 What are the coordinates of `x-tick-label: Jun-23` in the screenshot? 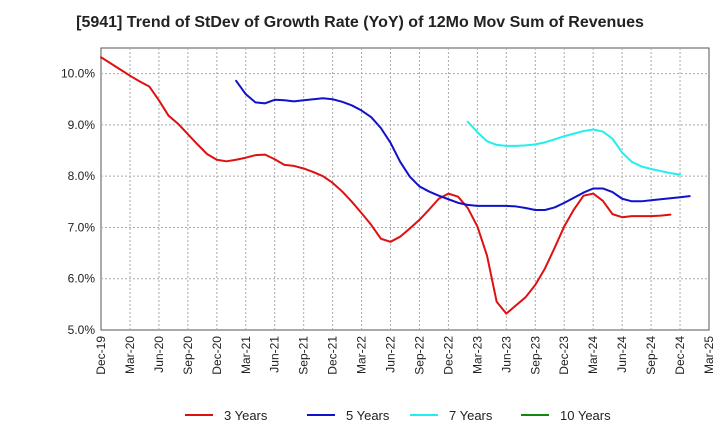 It's located at (506, 354).